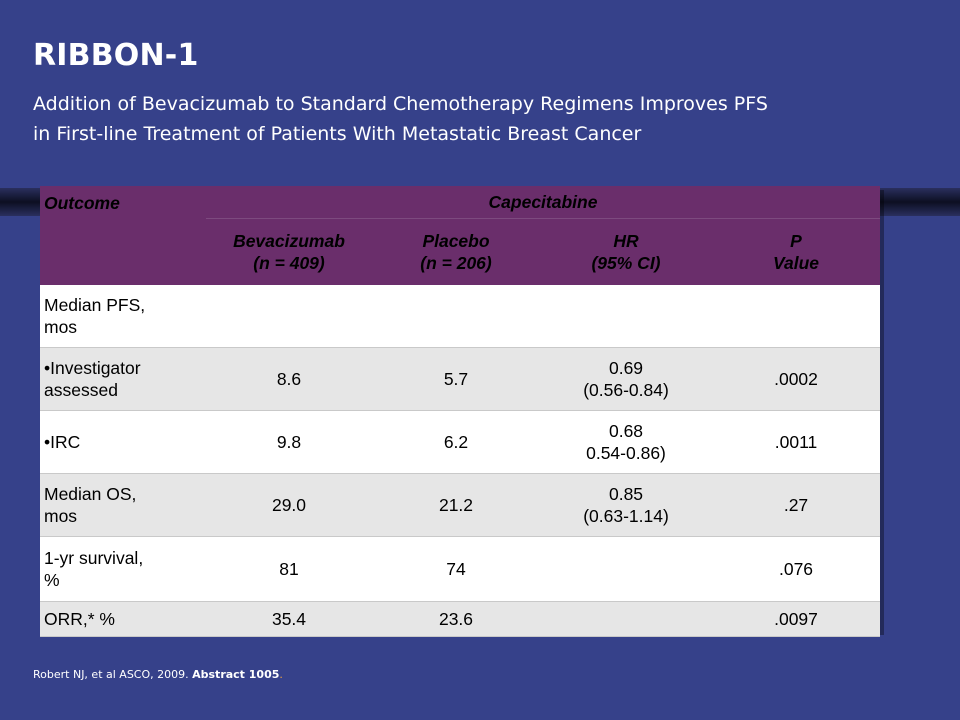 The height and width of the screenshot is (720, 960). Describe the element at coordinates (796, 251) in the screenshot. I see `header-p-value: P Value` at that location.